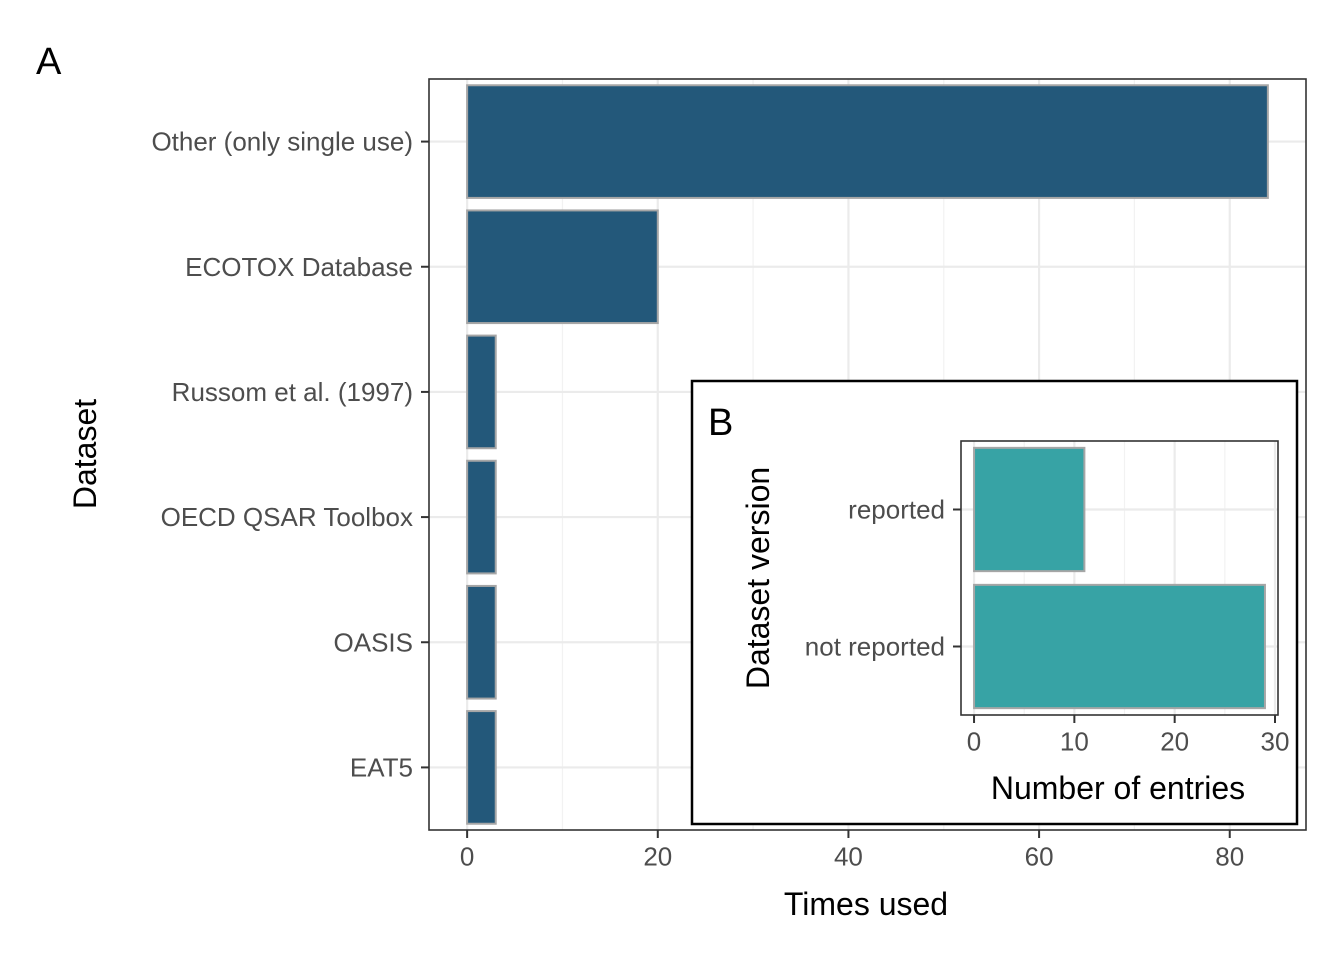 This screenshot has height=960, width=1344. Describe the element at coordinates (720, 423) in the screenshot. I see `panel-b-tag: B` at that location.